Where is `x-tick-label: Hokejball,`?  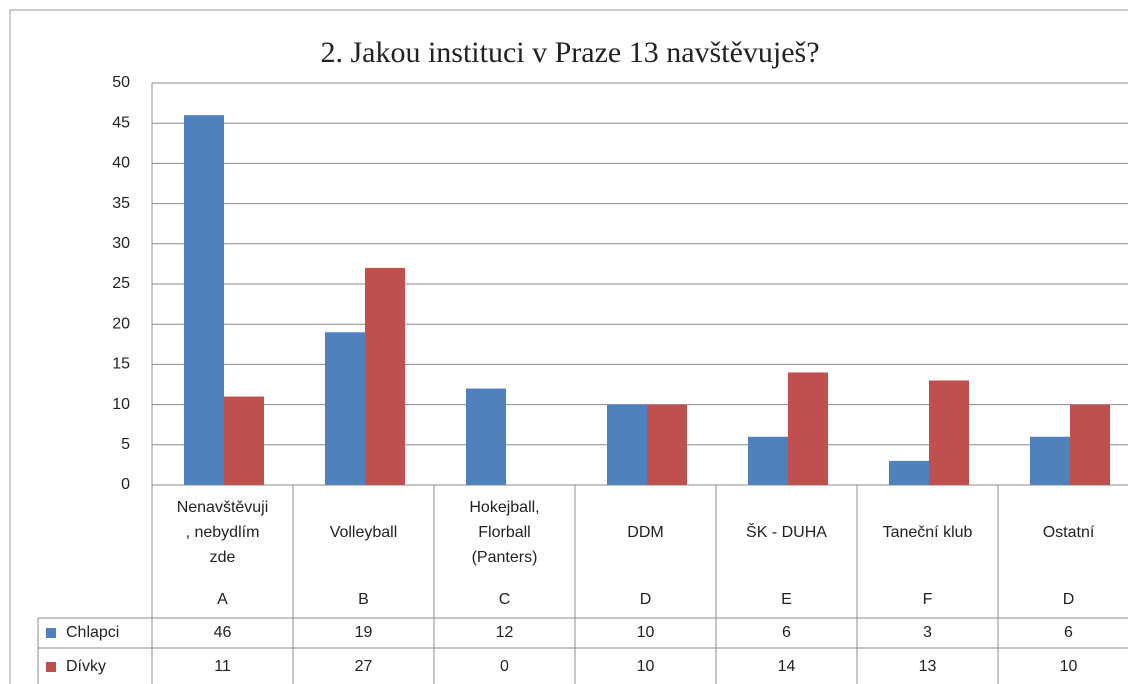
x-tick-label: Hokejball, is located at coordinates (504, 507).